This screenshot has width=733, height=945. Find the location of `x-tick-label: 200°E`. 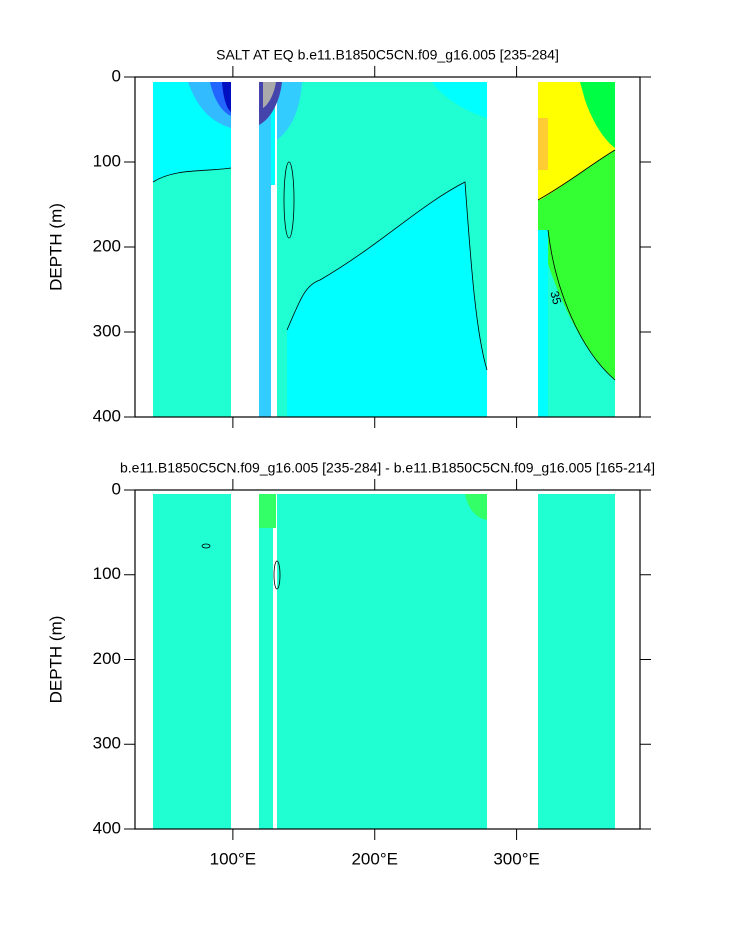

x-tick-label: 200°E is located at coordinates (374, 858).